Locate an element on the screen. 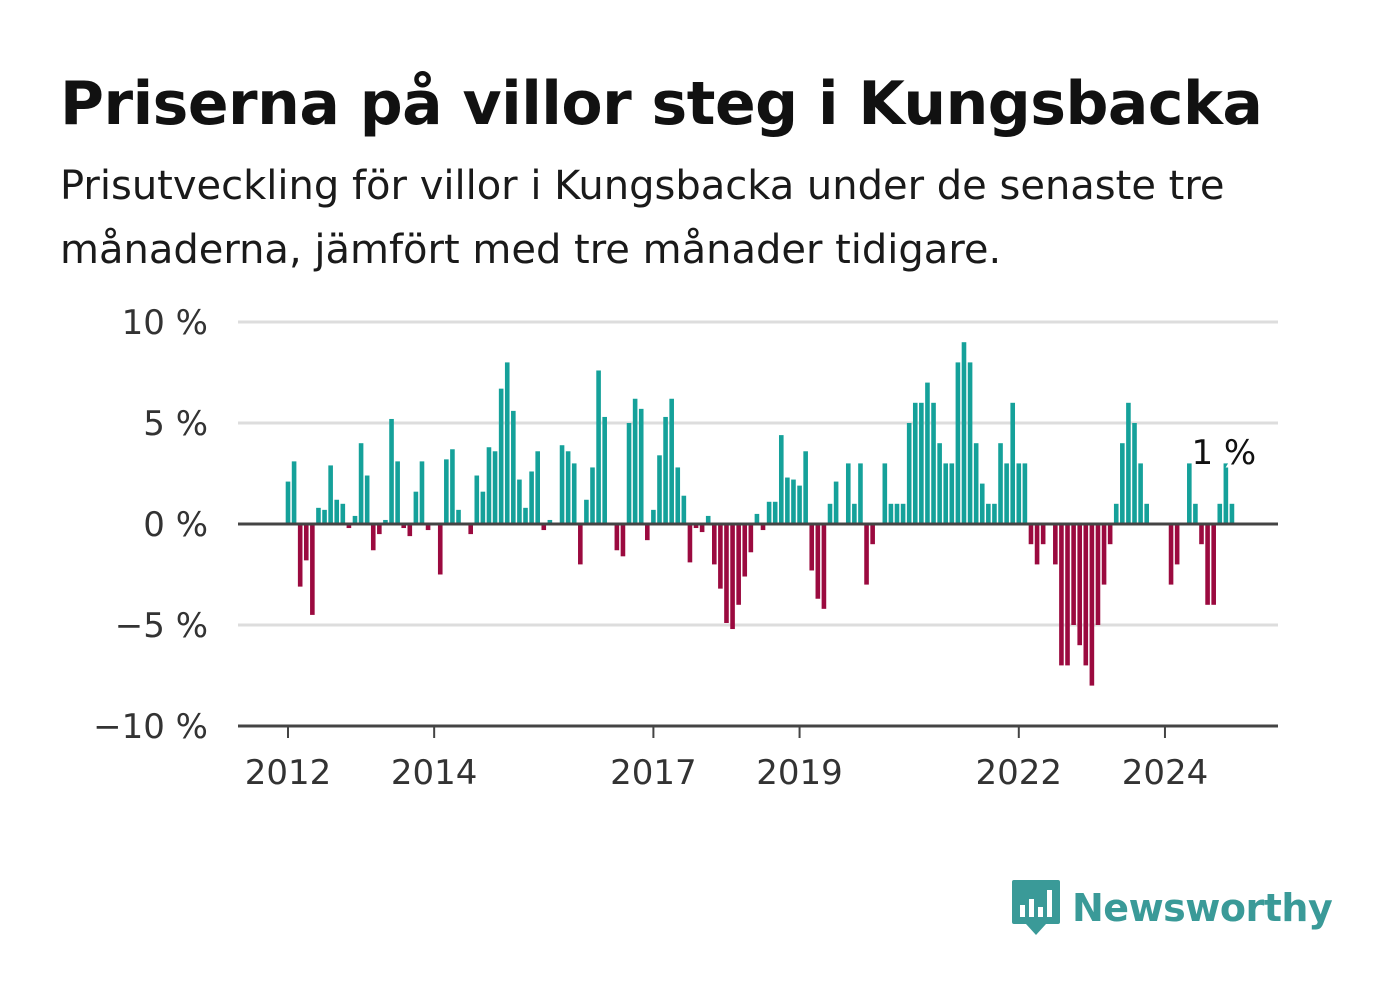 The width and height of the screenshot is (1382, 999). annotations: 1 % is located at coordinates (1223, 453).